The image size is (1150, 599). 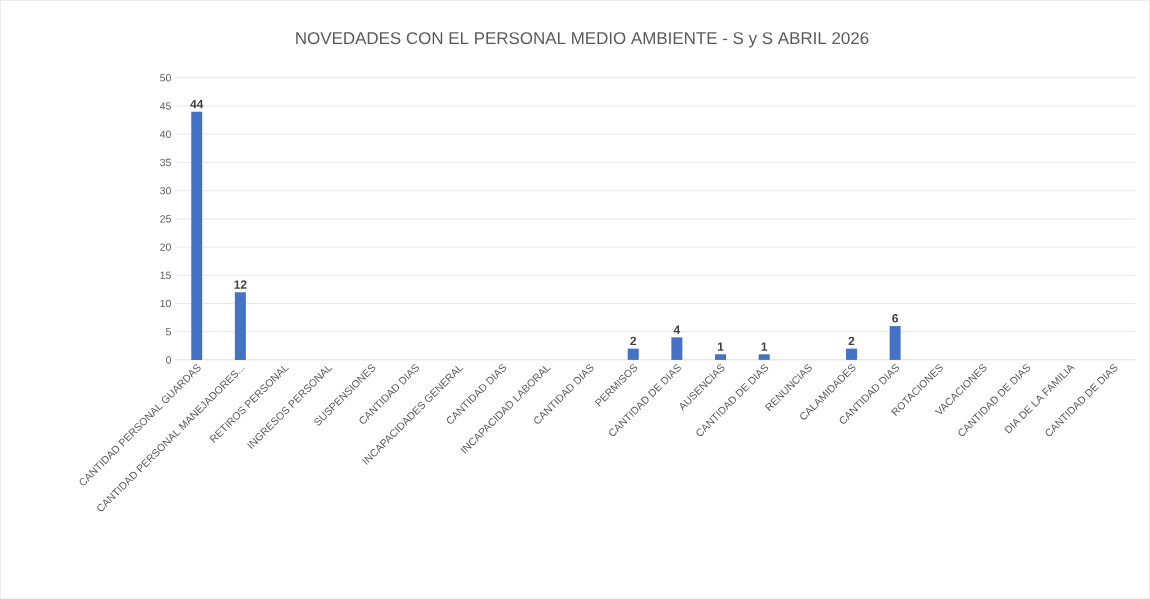 What do you see at coordinates (168, 360) in the screenshot?
I see `y-tick-label: 0` at bounding box center [168, 360].